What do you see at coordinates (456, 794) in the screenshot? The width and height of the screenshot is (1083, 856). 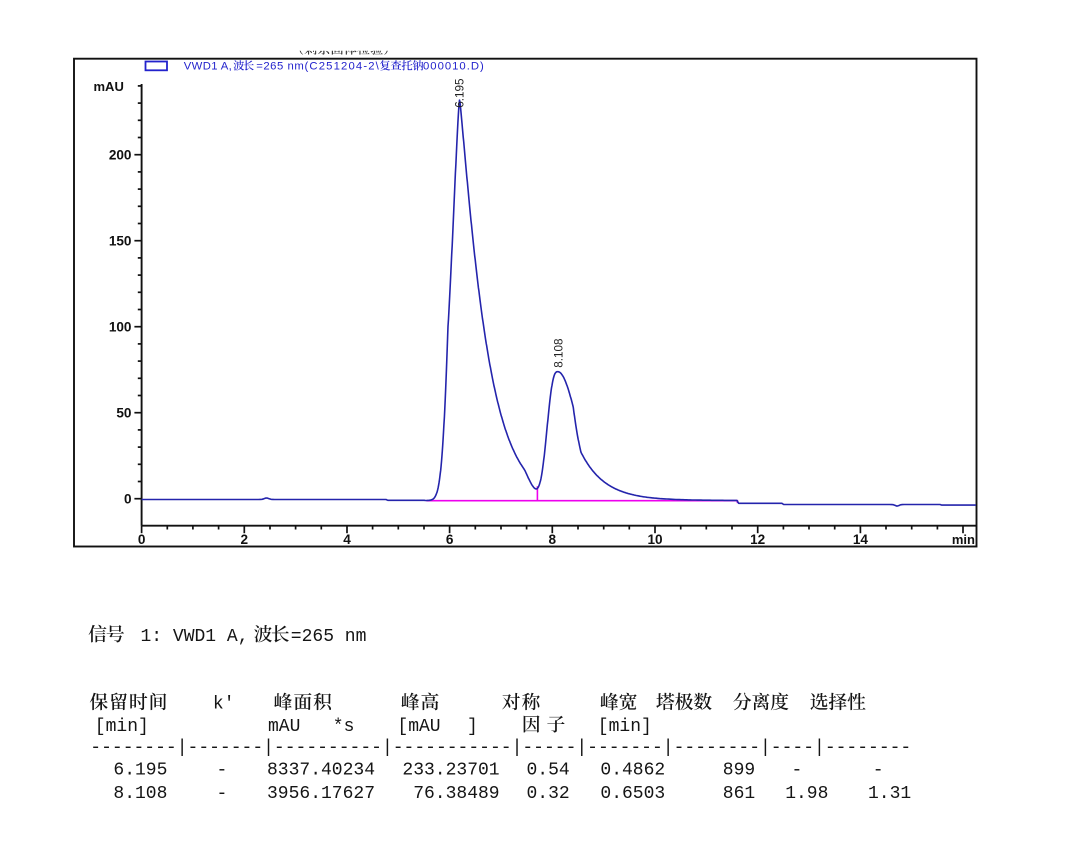 I see `svg-text: 76.38489` at bounding box center [456, 794].